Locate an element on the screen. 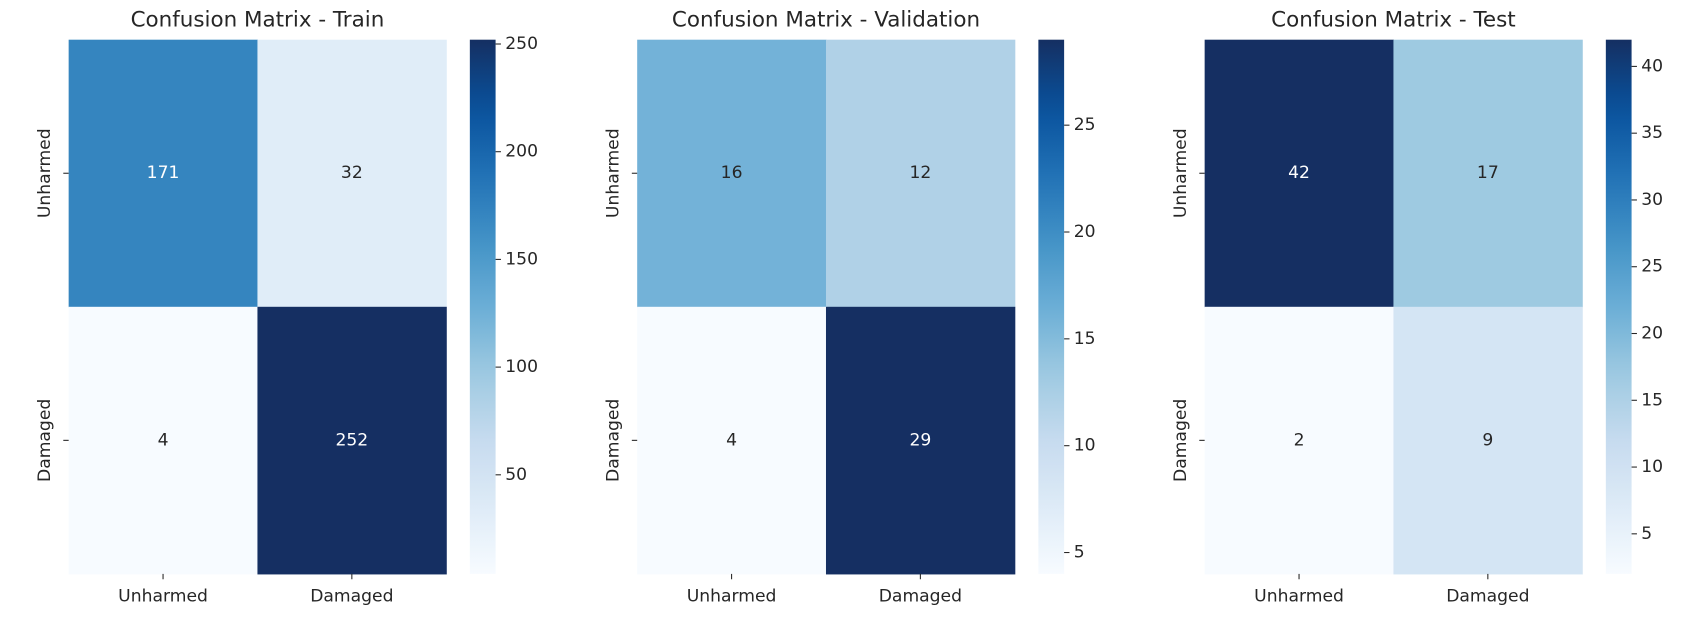  colorbar-tick-label: 35 is located at coordinates (1652, 133).